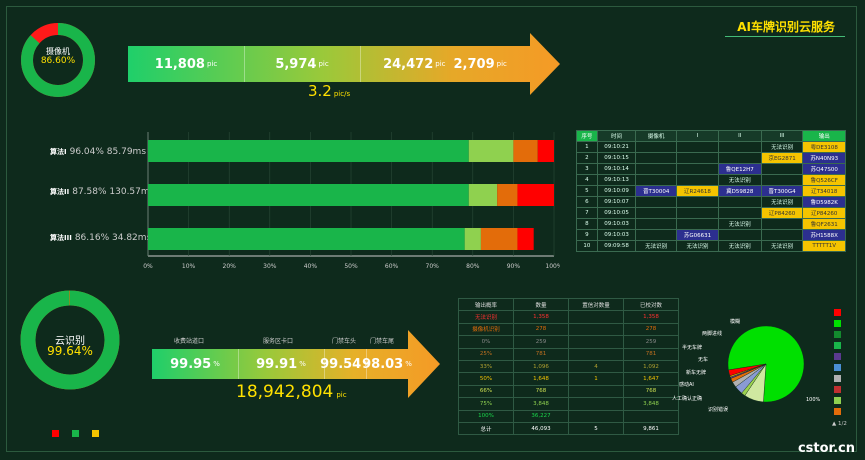 Image resolution: width=865 pixels, height=460 pixels. I want to click on records-row: 10 09:09:58 无法识别 无法识别 无法识别 无法识别 TTTTT1V, so click(711, 246).